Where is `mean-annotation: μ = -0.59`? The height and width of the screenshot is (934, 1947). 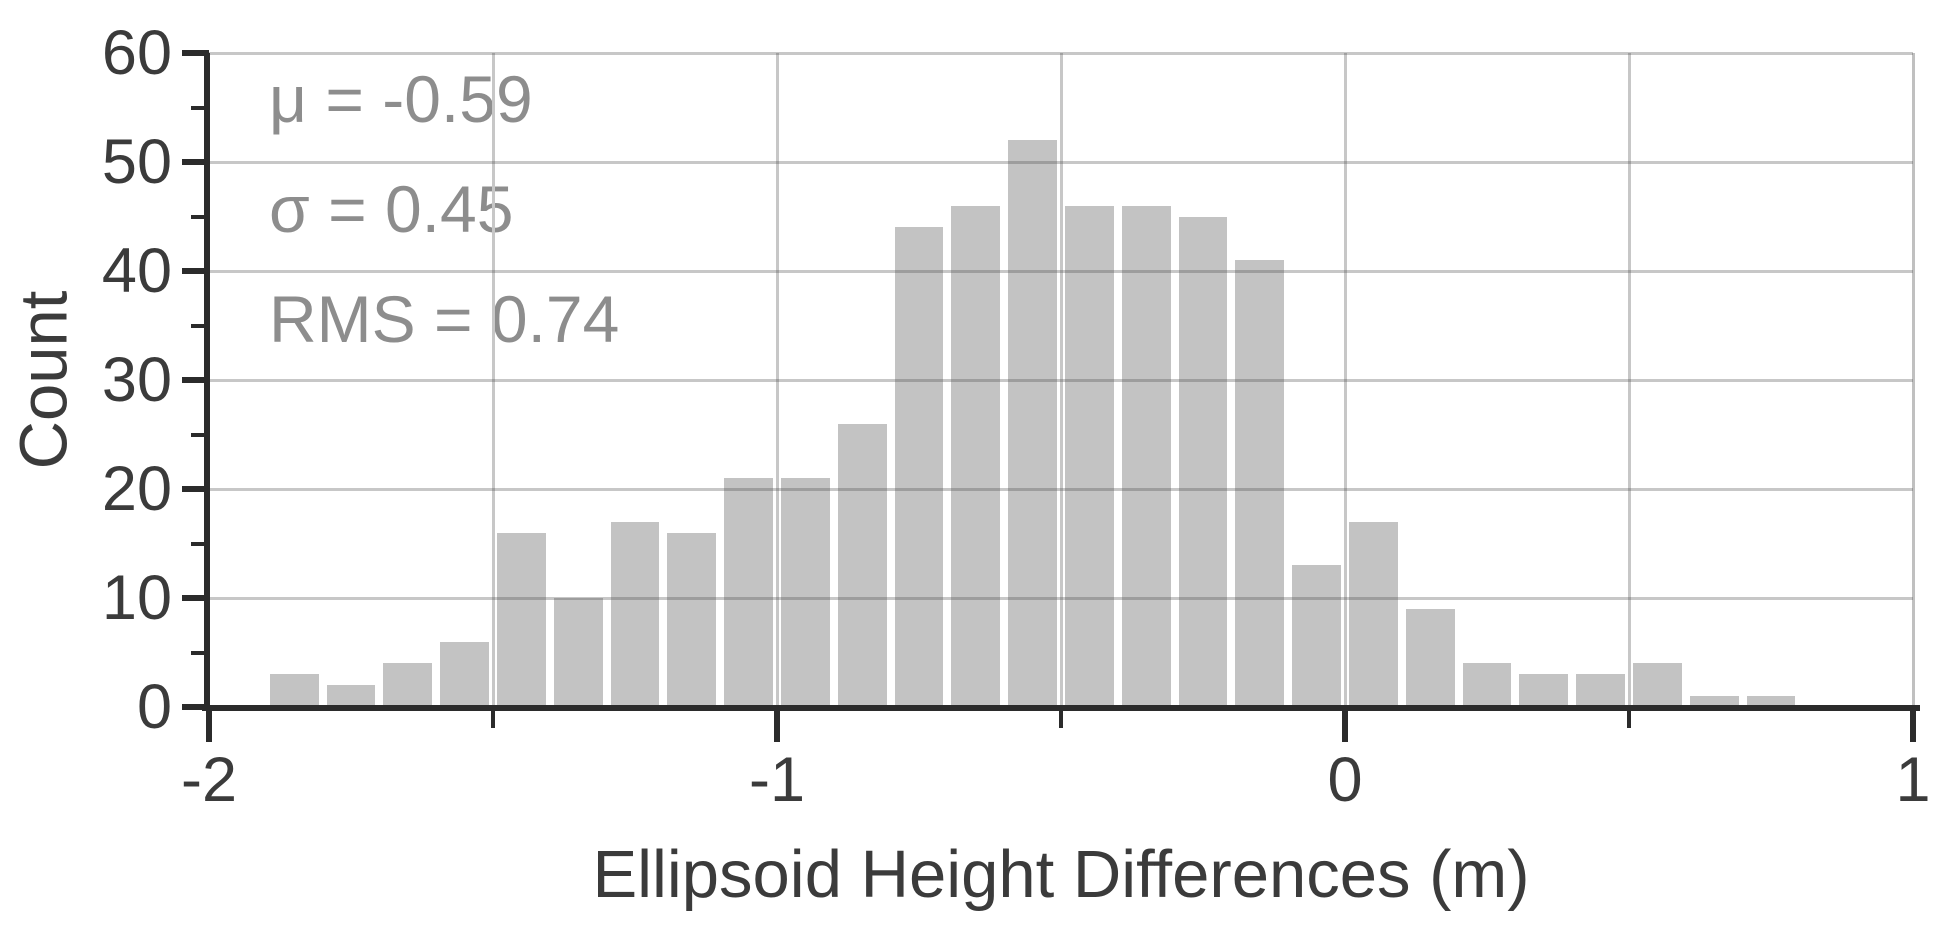
mean-annotation: μ = -0.59 is located at coordinates (401, 99).